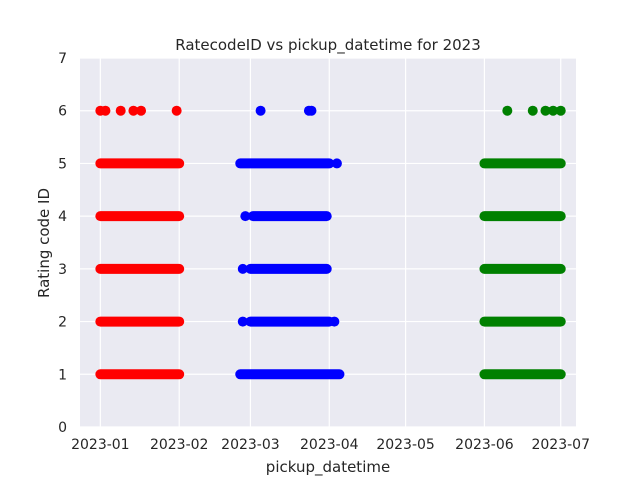  Describe the element at coordinates (484, 445) in the screenshot. I see `x-tick-label: 2023-06` at that location.